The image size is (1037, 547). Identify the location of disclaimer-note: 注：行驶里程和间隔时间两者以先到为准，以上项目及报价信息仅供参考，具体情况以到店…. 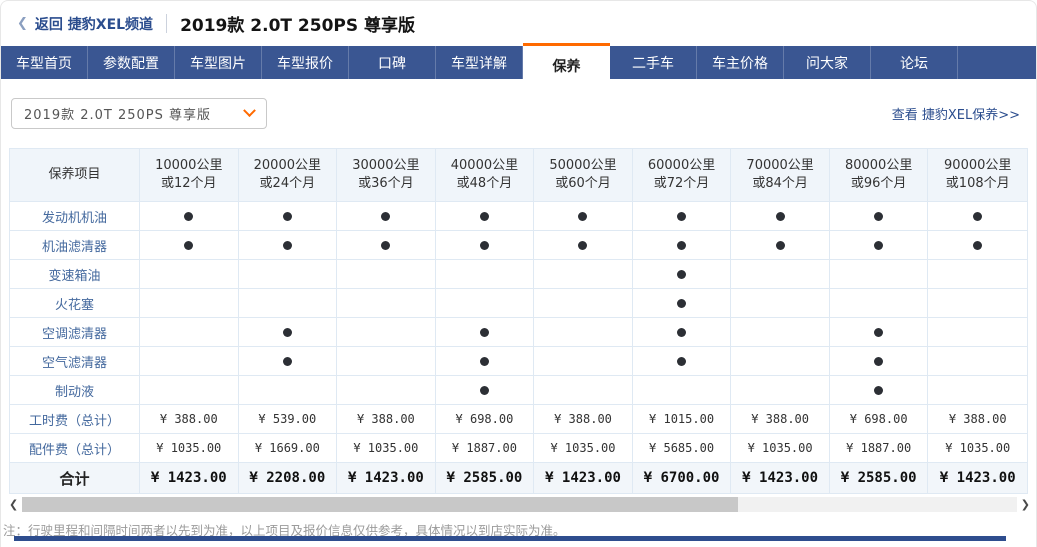
(284, 530).